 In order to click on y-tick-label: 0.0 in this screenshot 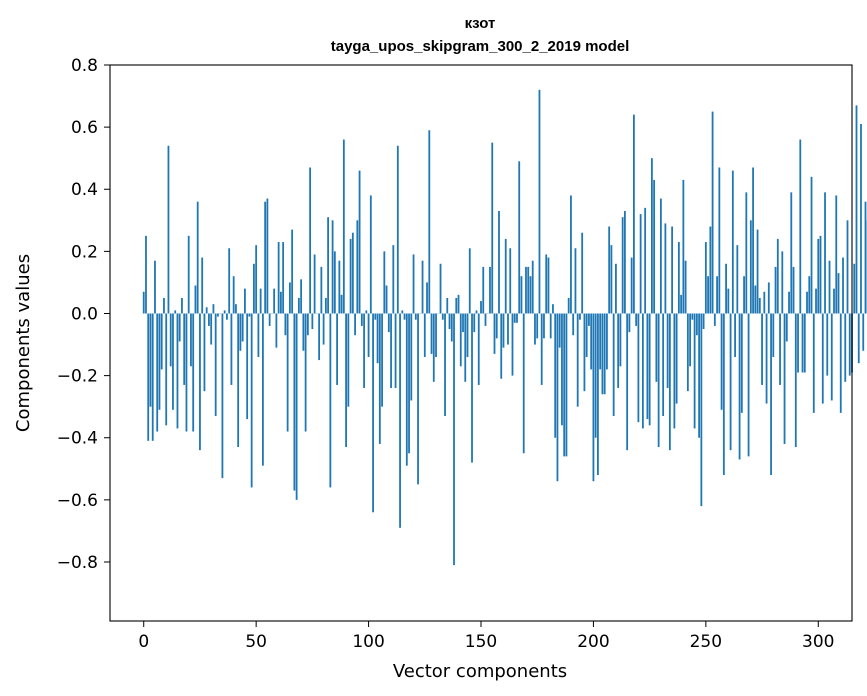, I will do `click(84, 314)`.